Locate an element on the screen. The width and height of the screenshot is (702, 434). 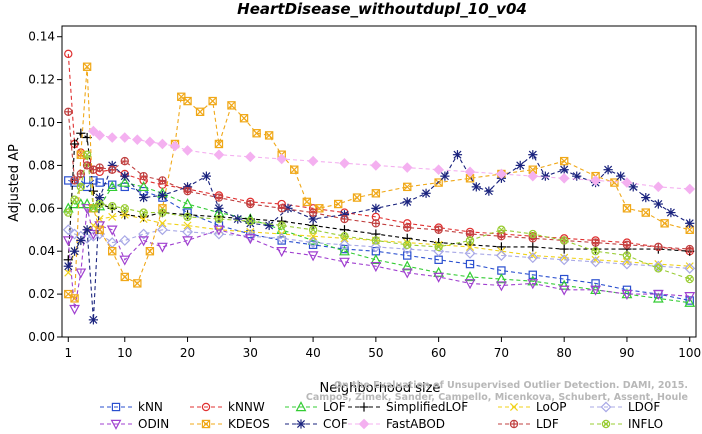
legend-label: LoOP is located at coordinates (551, 407).